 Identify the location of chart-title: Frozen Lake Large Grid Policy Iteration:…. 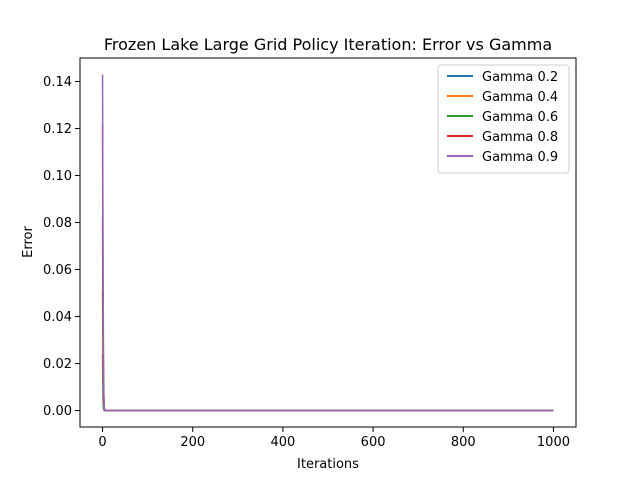
(328, 44).